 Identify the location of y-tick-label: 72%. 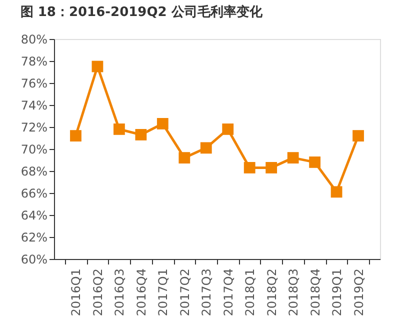
(34, 127).